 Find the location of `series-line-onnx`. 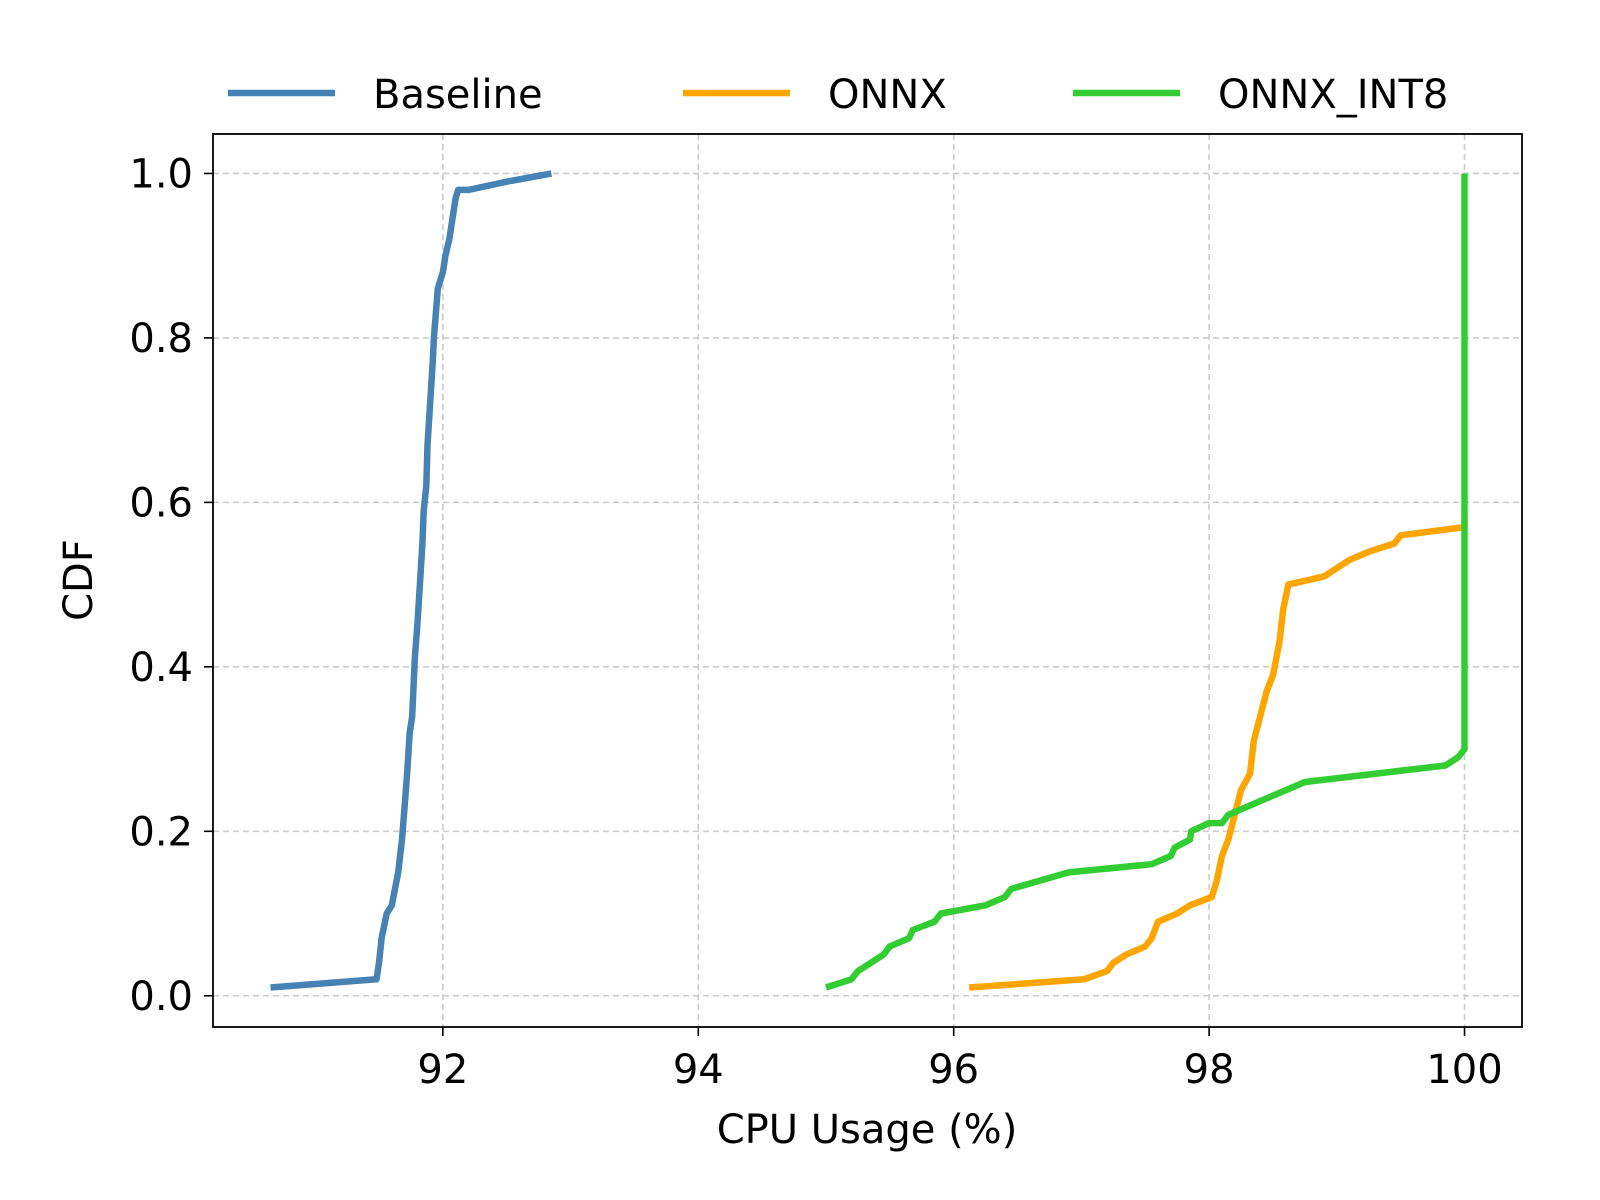

series-line-onnx is located at coordinates (1218, 754).